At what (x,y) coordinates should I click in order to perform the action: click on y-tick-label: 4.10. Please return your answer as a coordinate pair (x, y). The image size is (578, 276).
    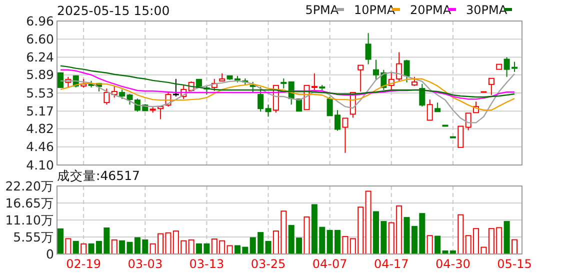
    Looking at the image, I should click on (40, 164).